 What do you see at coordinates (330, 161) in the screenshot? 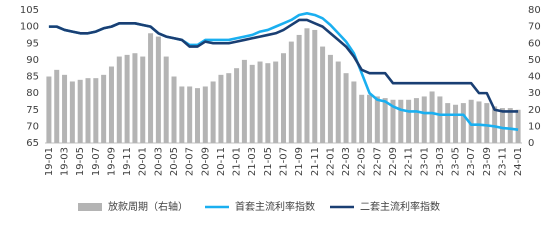
I see `x-tick-label: 22-01` at bounding box center [330, 161].